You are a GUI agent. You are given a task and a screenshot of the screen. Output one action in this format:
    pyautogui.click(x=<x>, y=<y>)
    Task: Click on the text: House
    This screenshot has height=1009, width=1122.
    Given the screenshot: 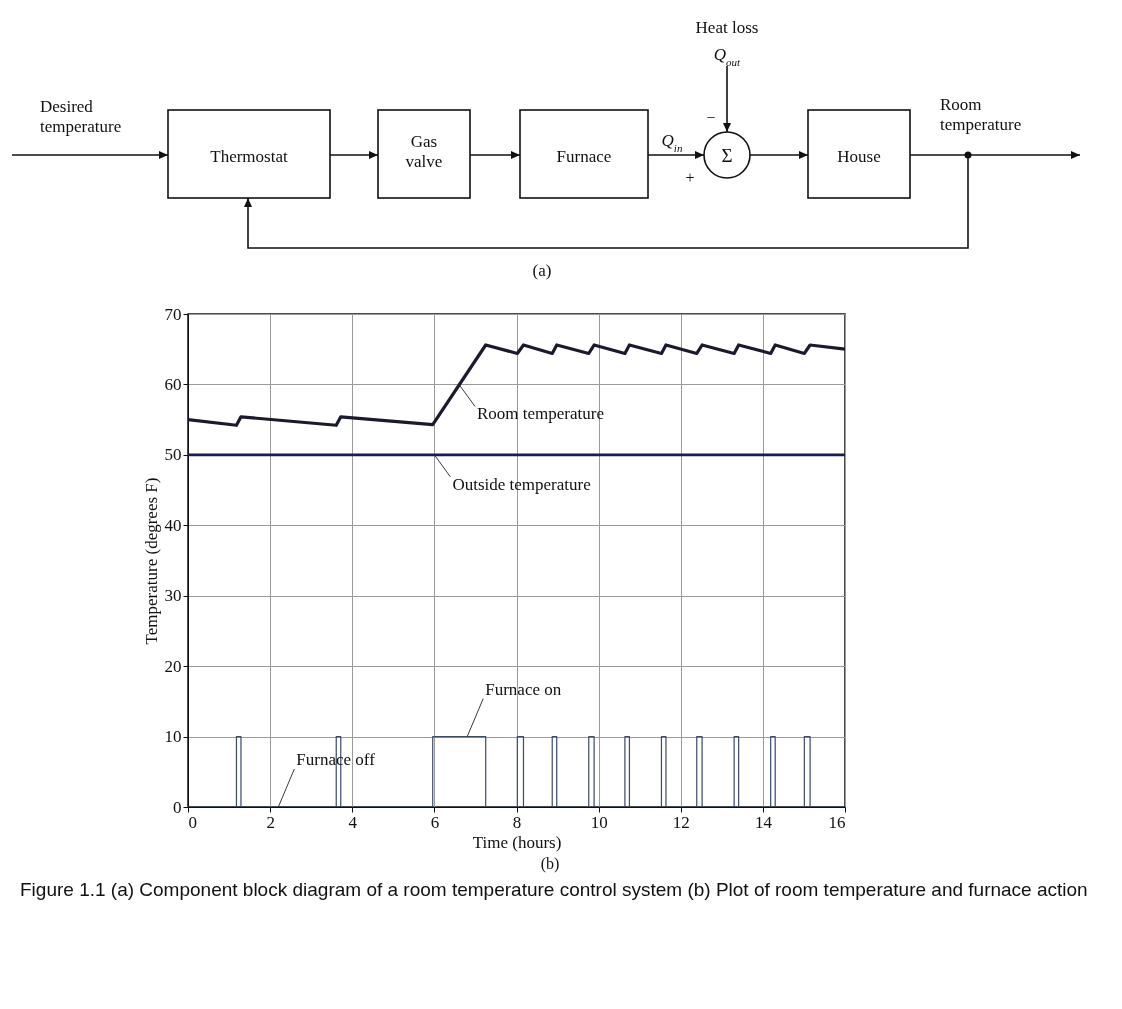 What is the action you would take?
    pyautogui.click(x=859, y=156)
    